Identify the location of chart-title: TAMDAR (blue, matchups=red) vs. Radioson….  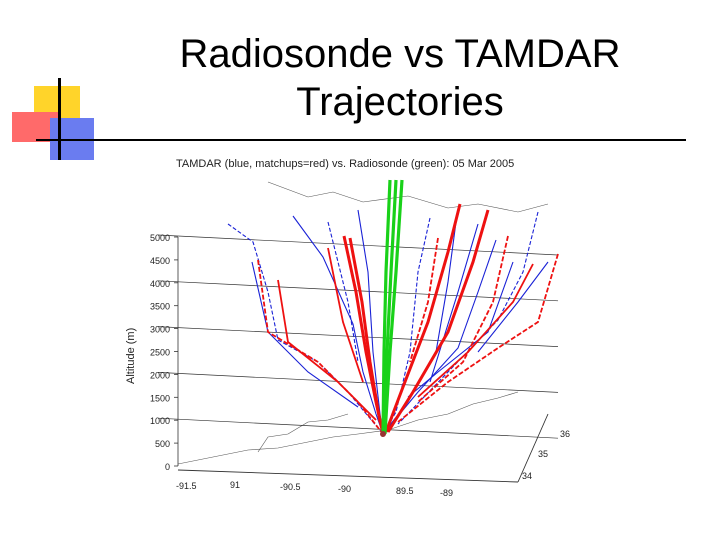
(345, 164).